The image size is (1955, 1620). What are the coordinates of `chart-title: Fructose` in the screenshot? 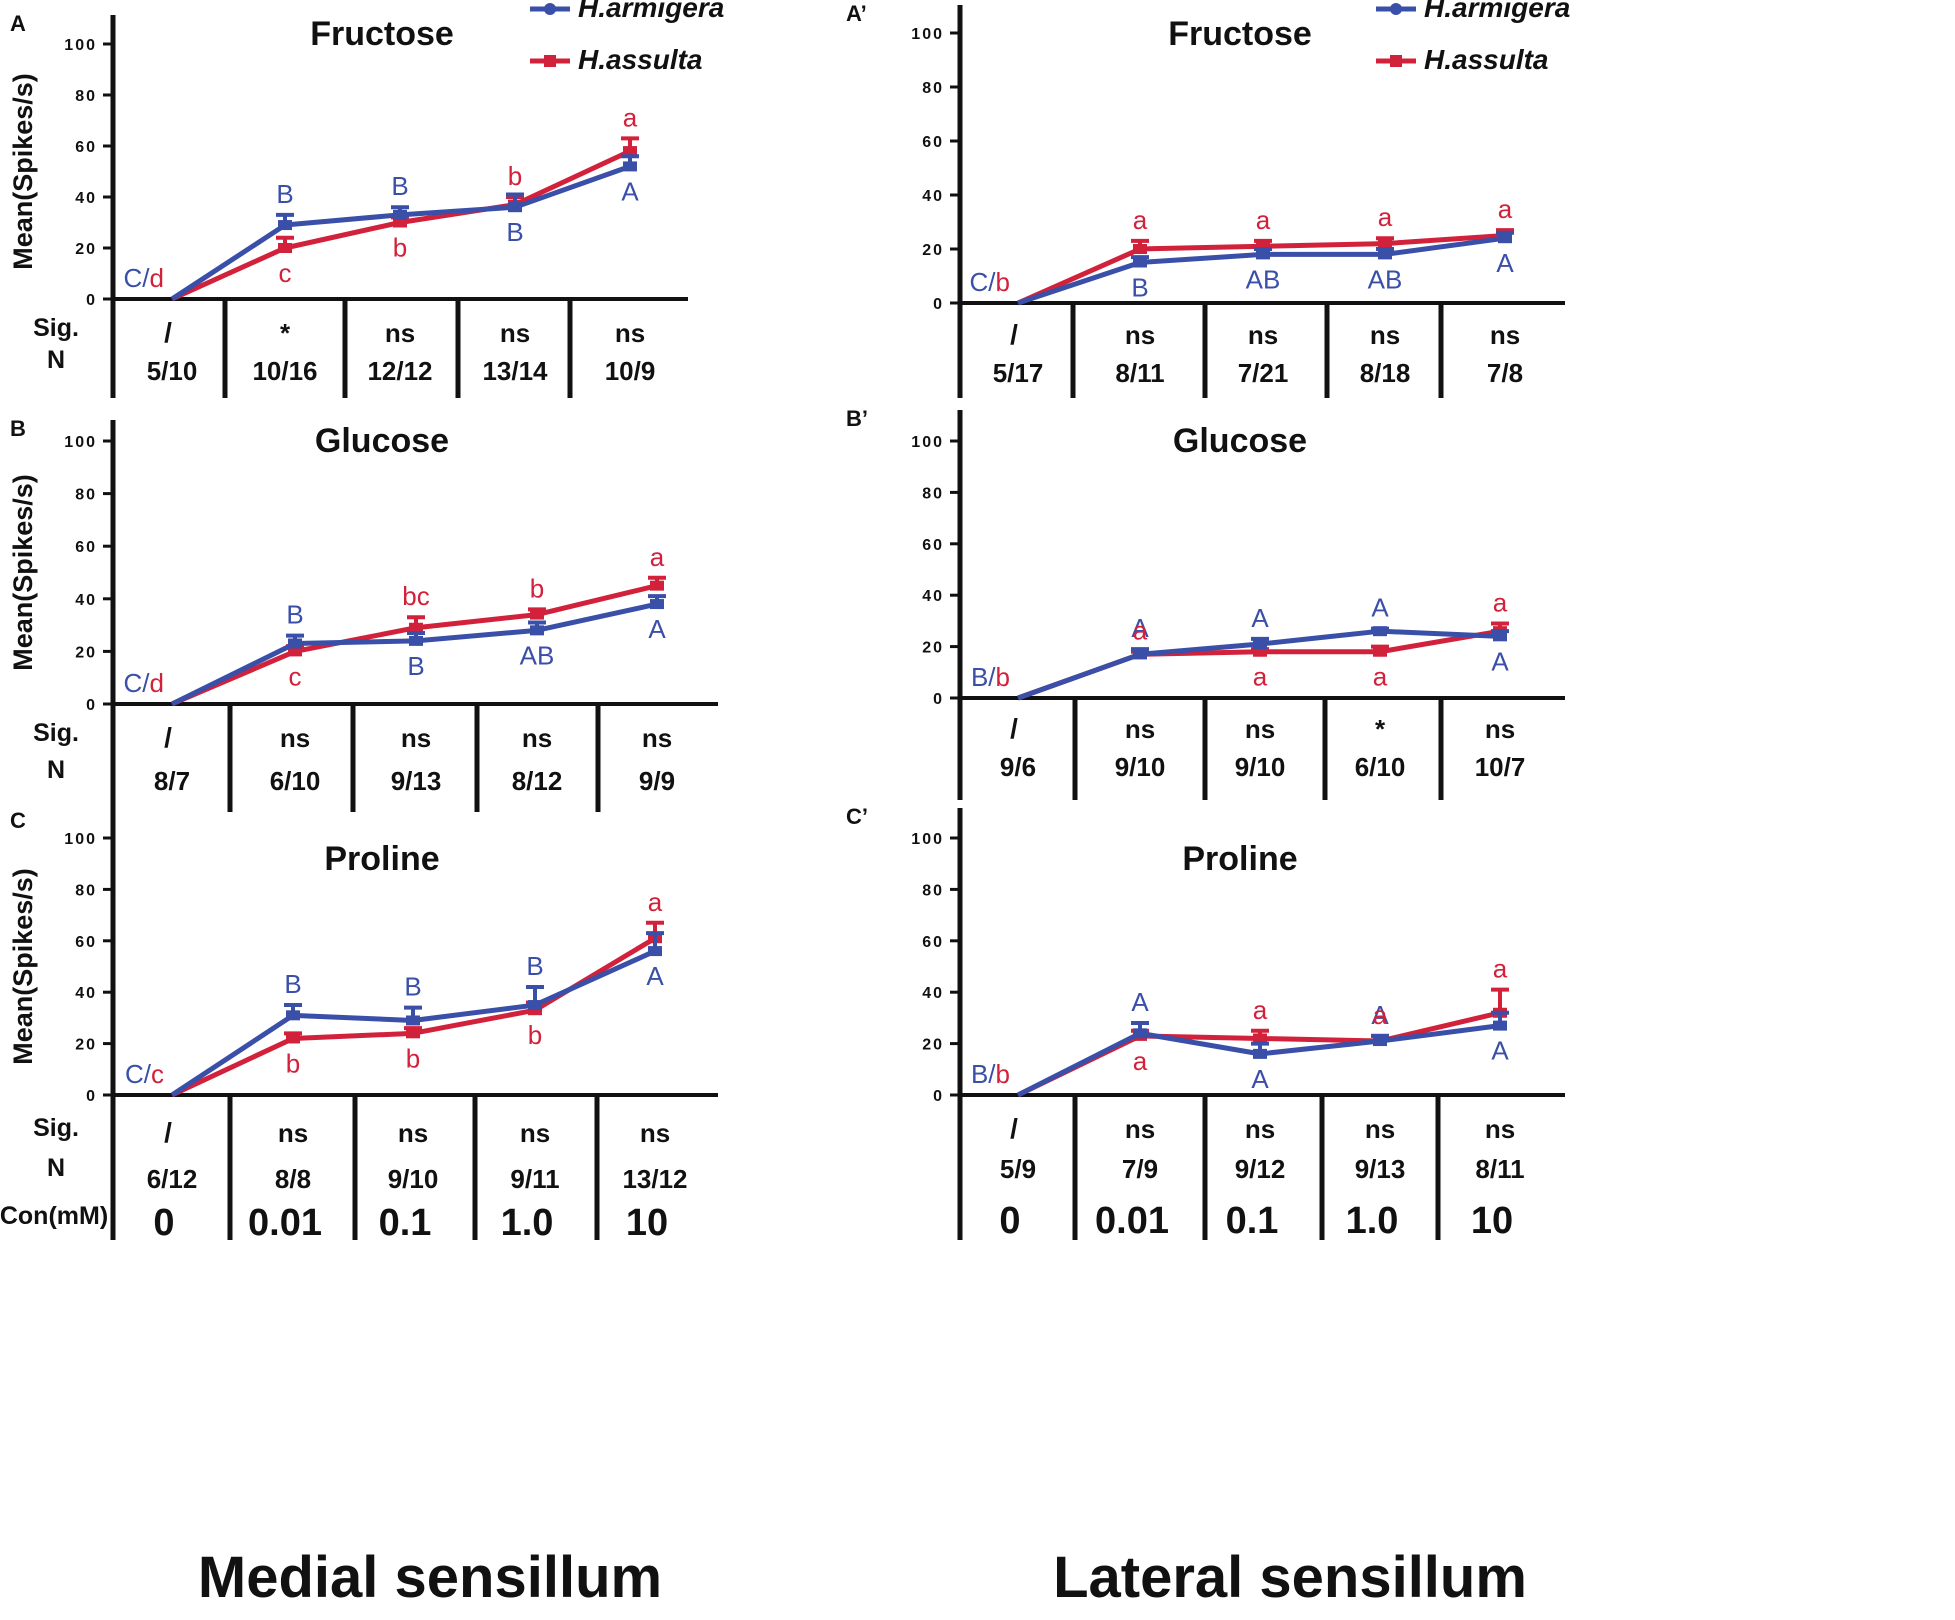 It's located at (382, 34).